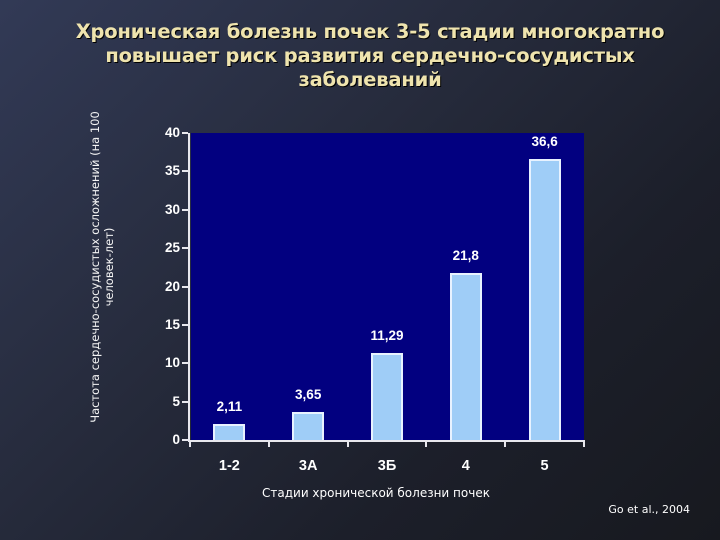  Describe the element at coordinates (308, 466) in the screenshot. I see `x-category-label: 3А` at that location.